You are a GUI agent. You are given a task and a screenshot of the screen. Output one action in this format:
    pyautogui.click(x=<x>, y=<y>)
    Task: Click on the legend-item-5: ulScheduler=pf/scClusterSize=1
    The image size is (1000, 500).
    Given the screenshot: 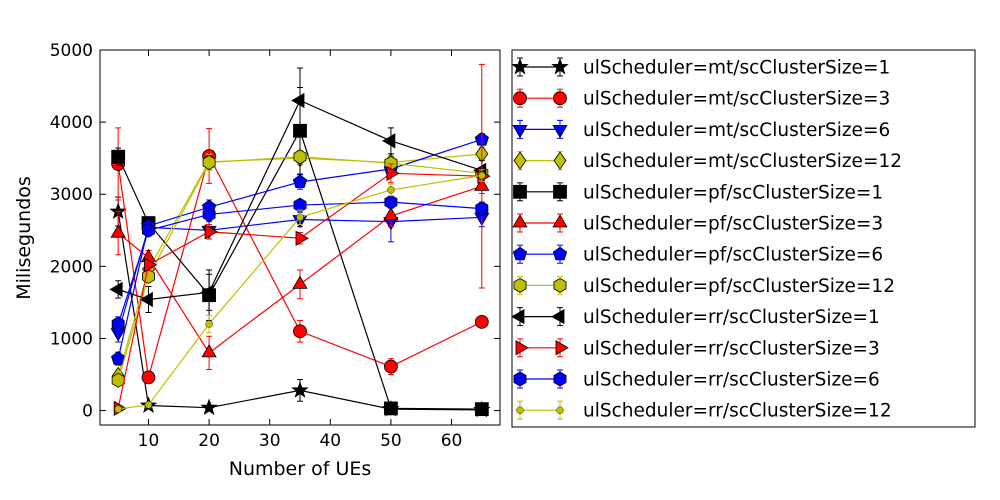 What is the action you would take?
    pyautogui.click(x=698, y=192)
    